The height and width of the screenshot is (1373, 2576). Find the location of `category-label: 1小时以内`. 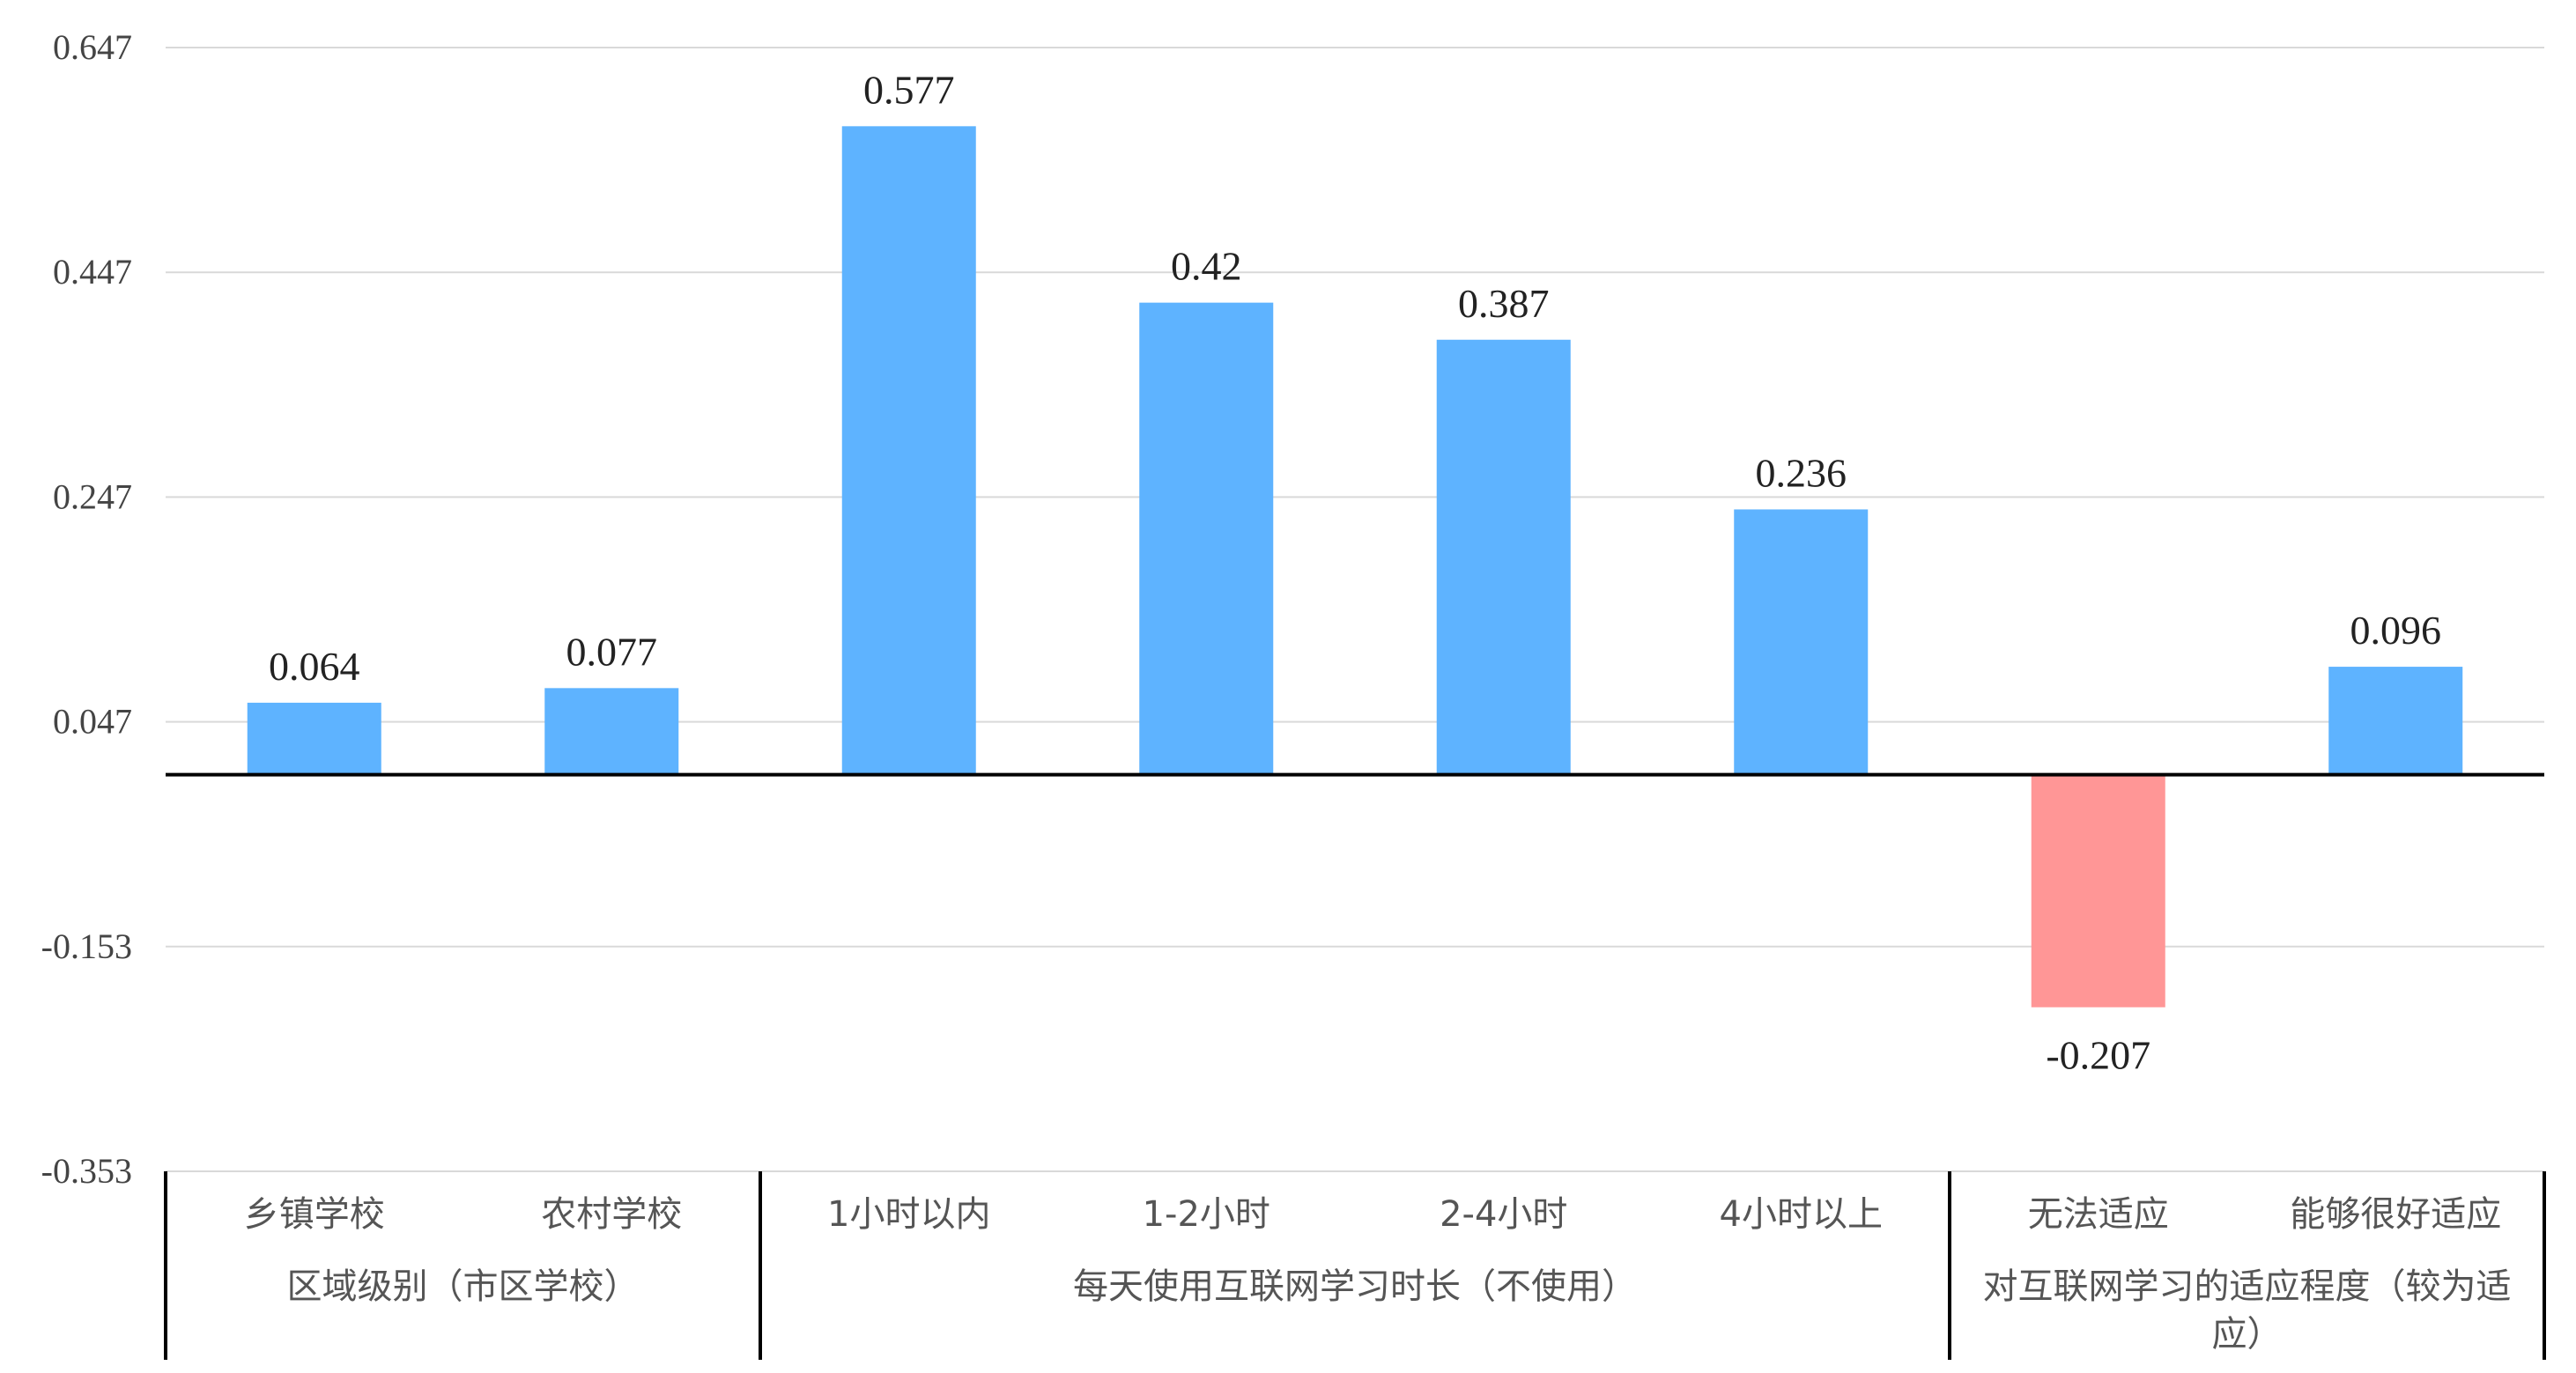

category-label: 1小时以内 is located at coordinates (909, 1214).